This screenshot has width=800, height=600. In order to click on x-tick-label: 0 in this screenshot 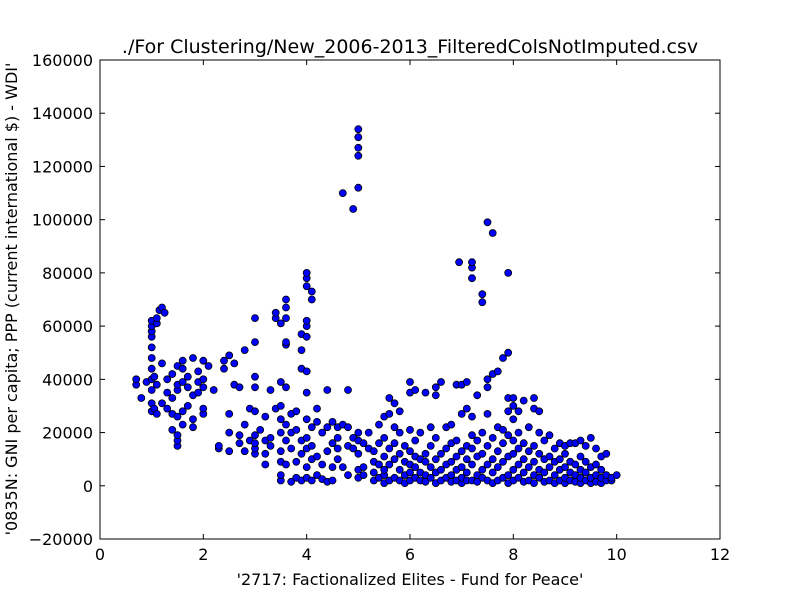, I will do `click(100, 554)`.